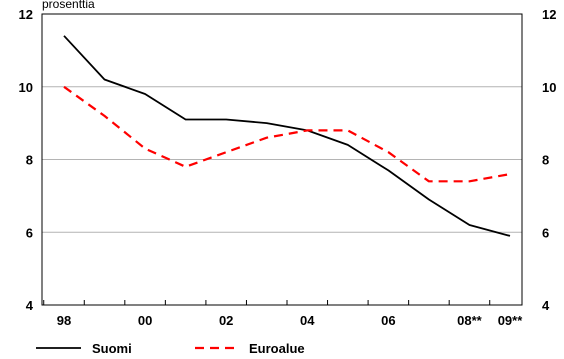 The height and width of the screenshot is (359, 564). What do you see at coordinates (29, 160) in the screenshot?
I see `y-tick-label-left: 8` at bounding box center [29, 160].